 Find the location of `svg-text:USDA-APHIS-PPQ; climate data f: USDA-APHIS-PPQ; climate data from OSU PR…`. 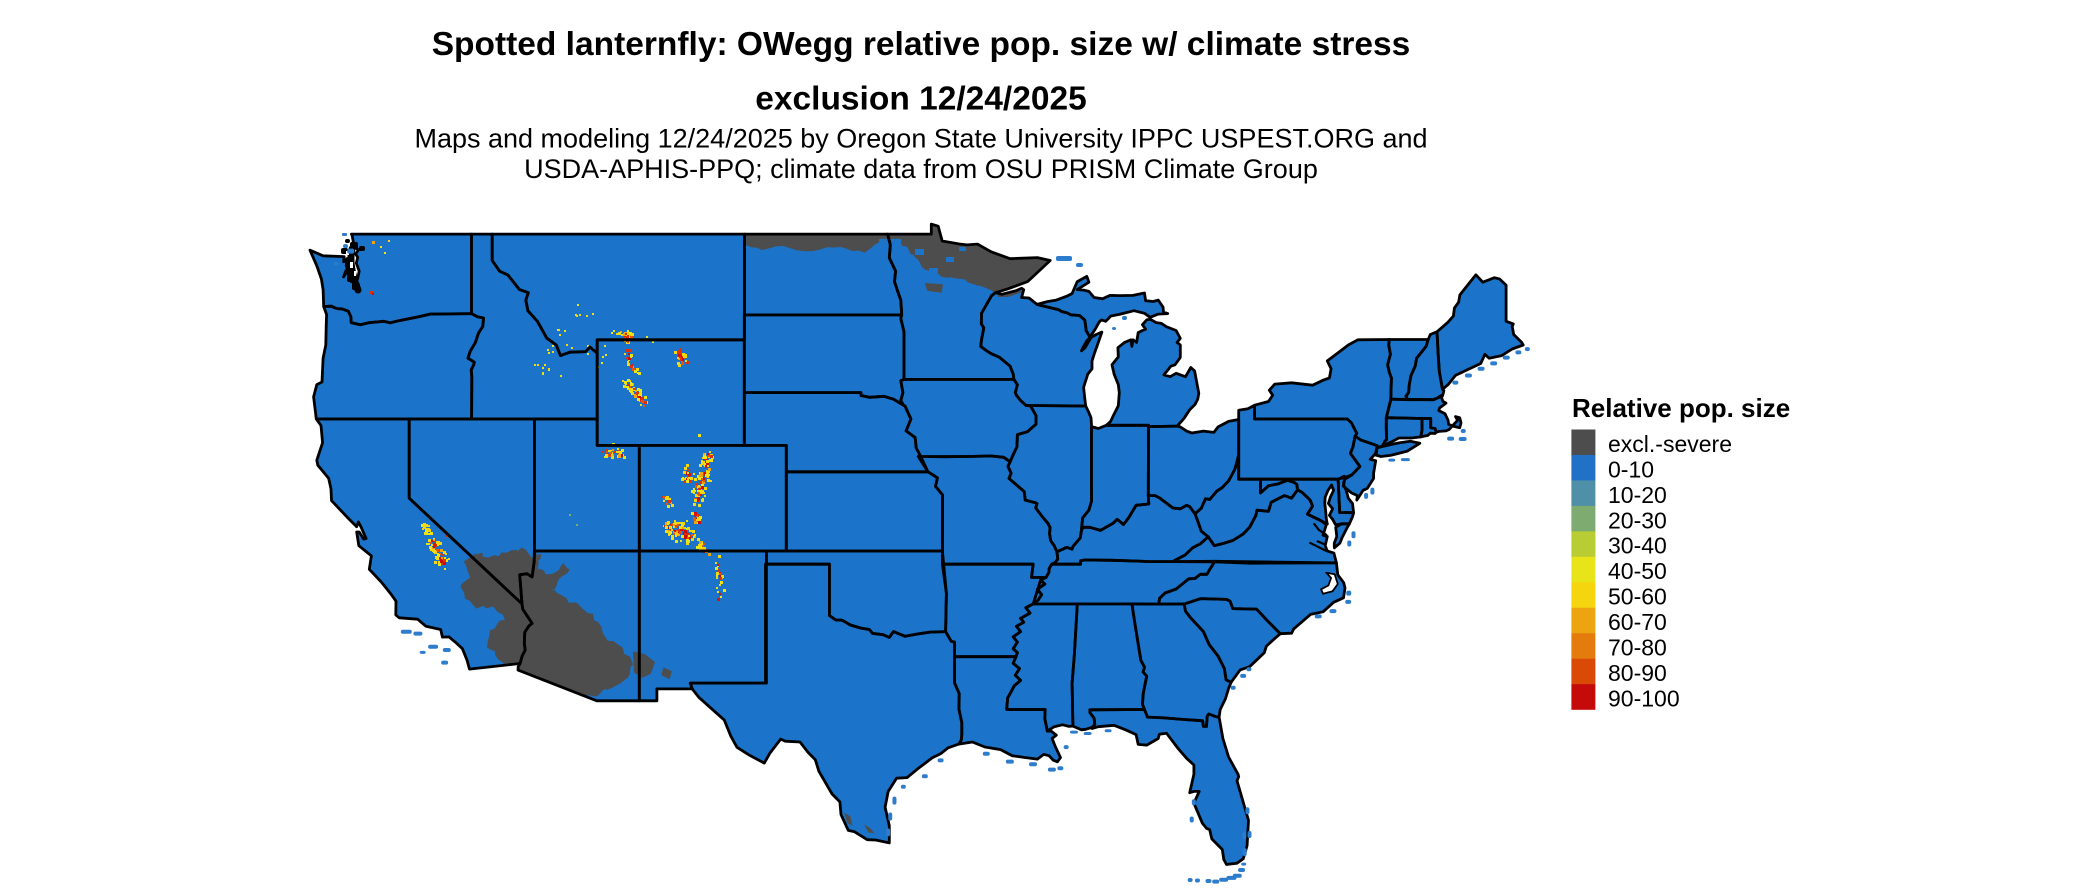

svg-text:USDA-APHIS-PPQ; climate data f: USDA-APHIS-PPQ; climate data from OSU PR… is located at coordinates (921, 169).